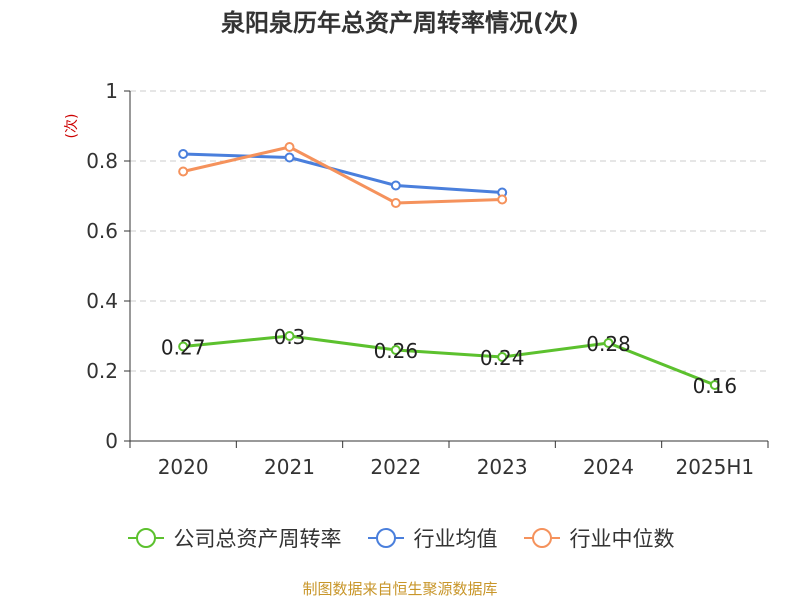  I want to click on legend-item: 行业均值, so click(432, 538).